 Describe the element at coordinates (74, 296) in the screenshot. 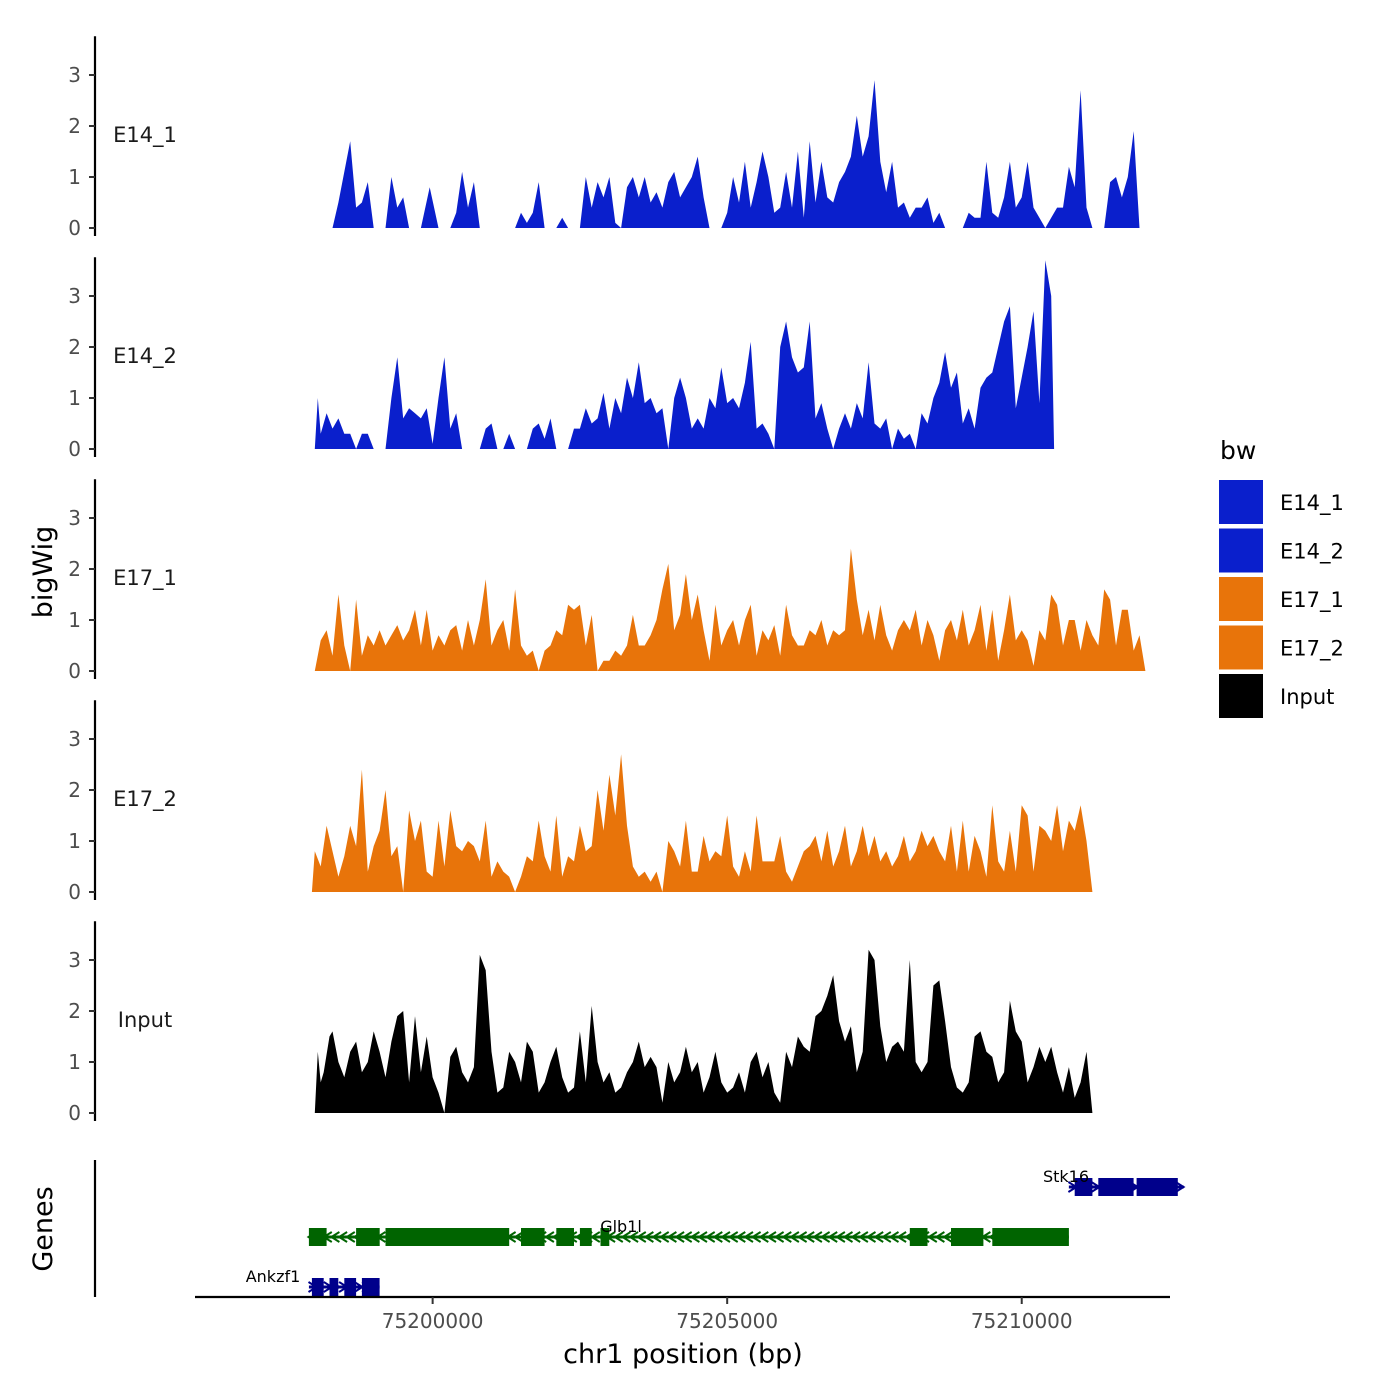

I see `y-tick-label-e14-2-3: 3` at that location.